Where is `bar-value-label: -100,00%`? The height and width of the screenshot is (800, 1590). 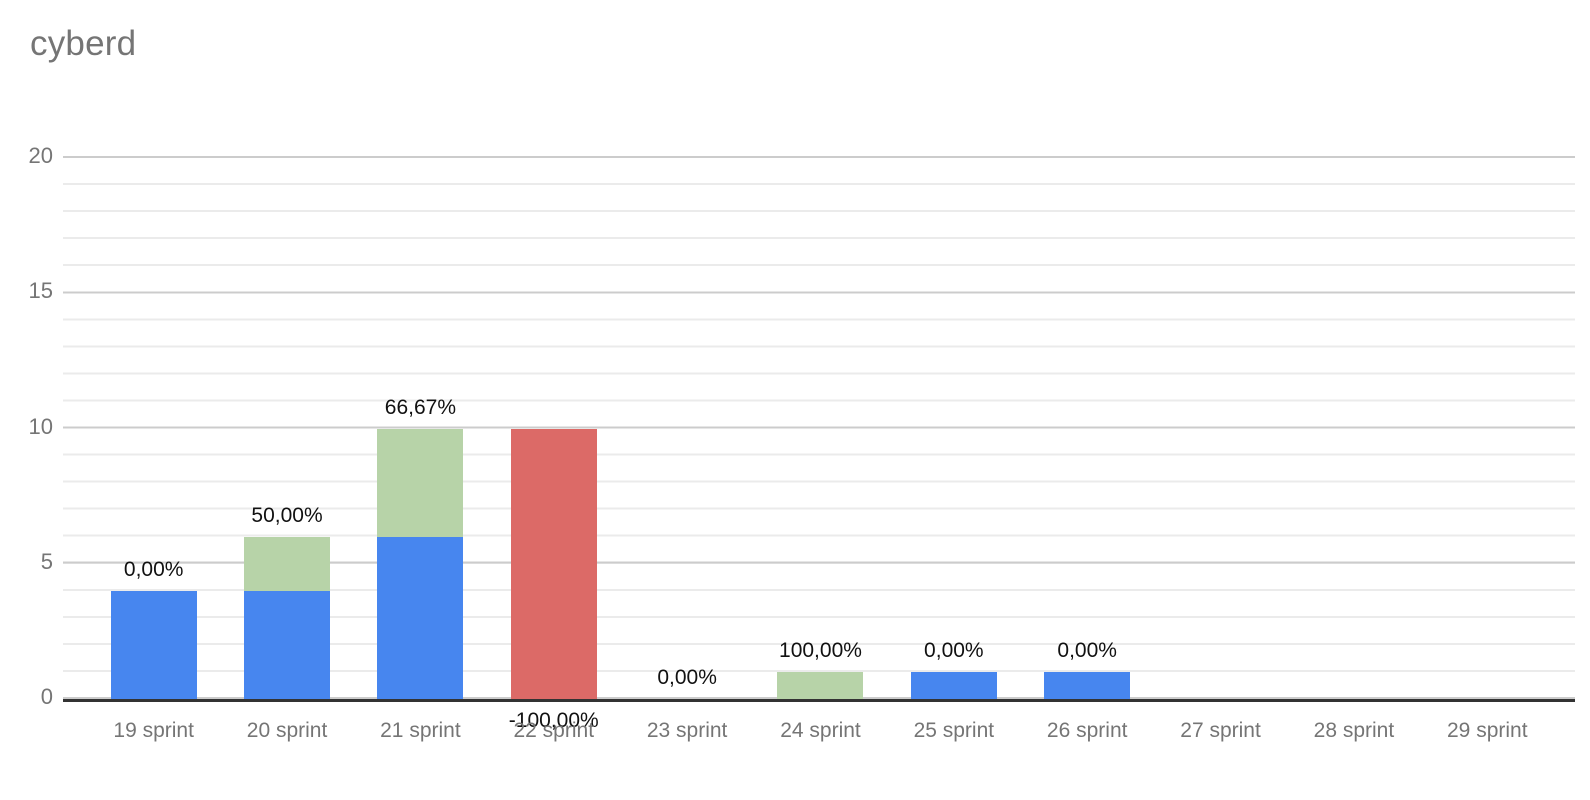 bar-value-label: -100,00% is located at coordinates (553, 720).